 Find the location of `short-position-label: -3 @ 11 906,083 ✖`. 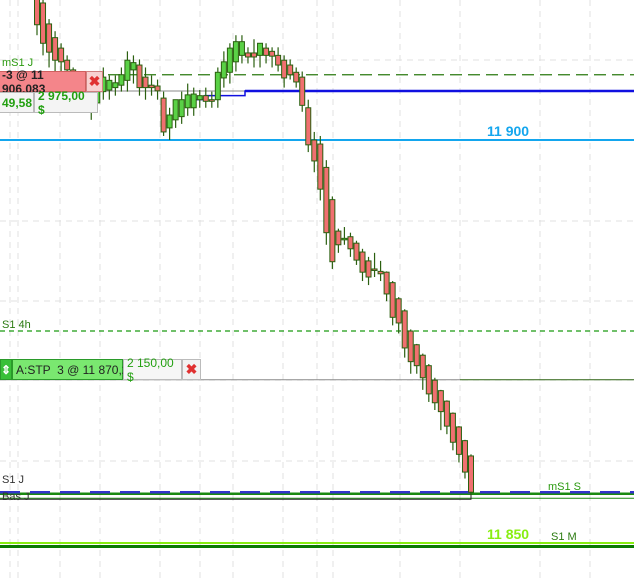

short-position-label: -3 @ 11 906,083 ✖ is located at coordinates (51, 82).